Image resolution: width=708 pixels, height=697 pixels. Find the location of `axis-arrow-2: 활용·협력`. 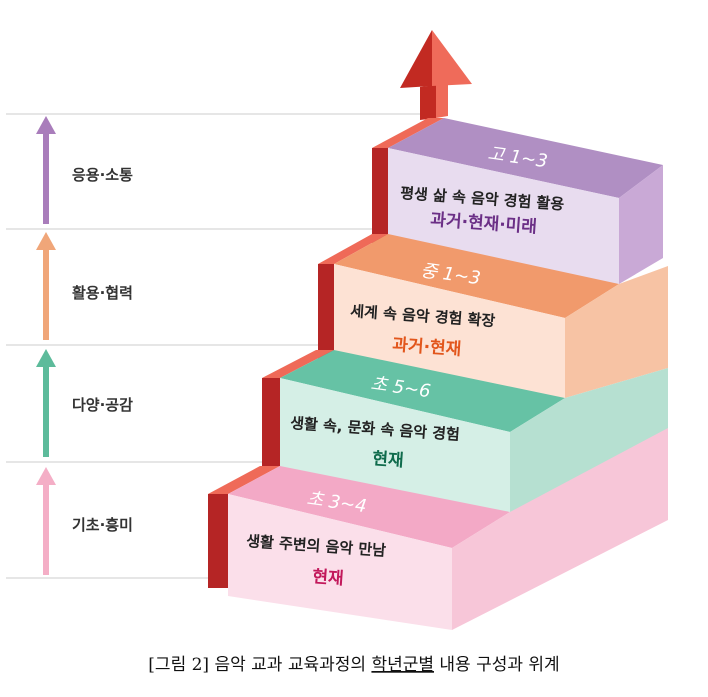

axis-arrow-2: 활용·협력 is located at coordinates (84, 286).